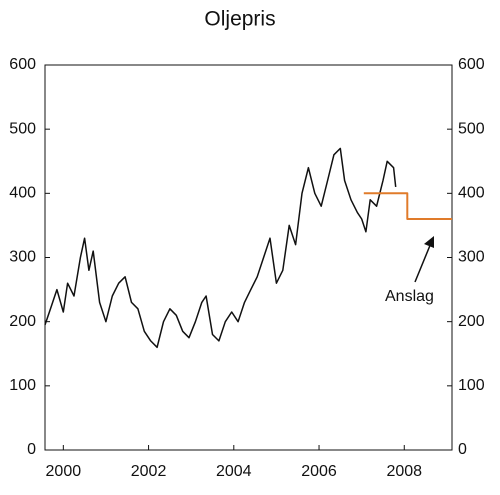  What do you see at coordinates (407, 206) in the screenshot?
I see `line-series` at bounding box center [407, 206].